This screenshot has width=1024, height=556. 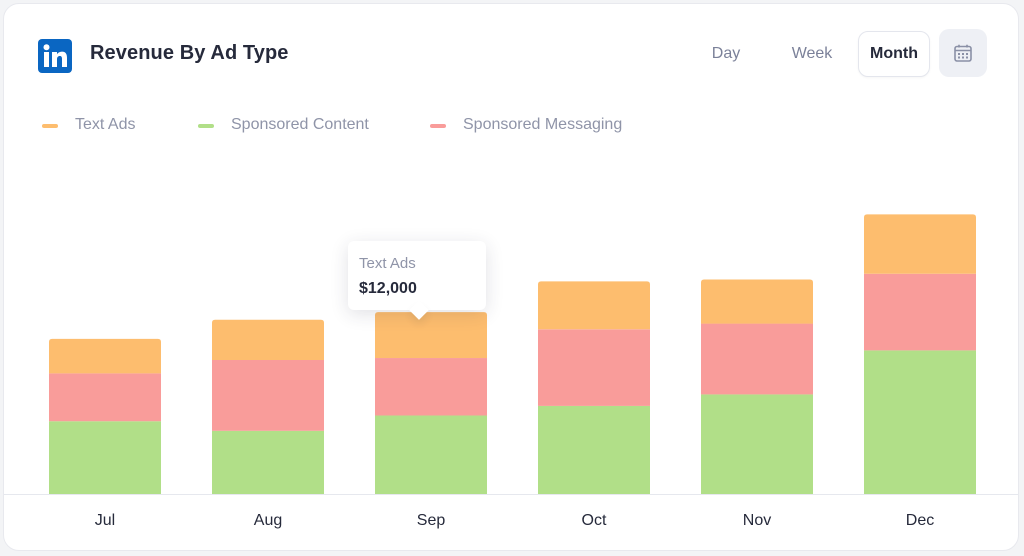 What do you see at coordinates (50, 126) in the screenshot?
I see `legend-swatch-text-ads` at bounding box center [50, 126].